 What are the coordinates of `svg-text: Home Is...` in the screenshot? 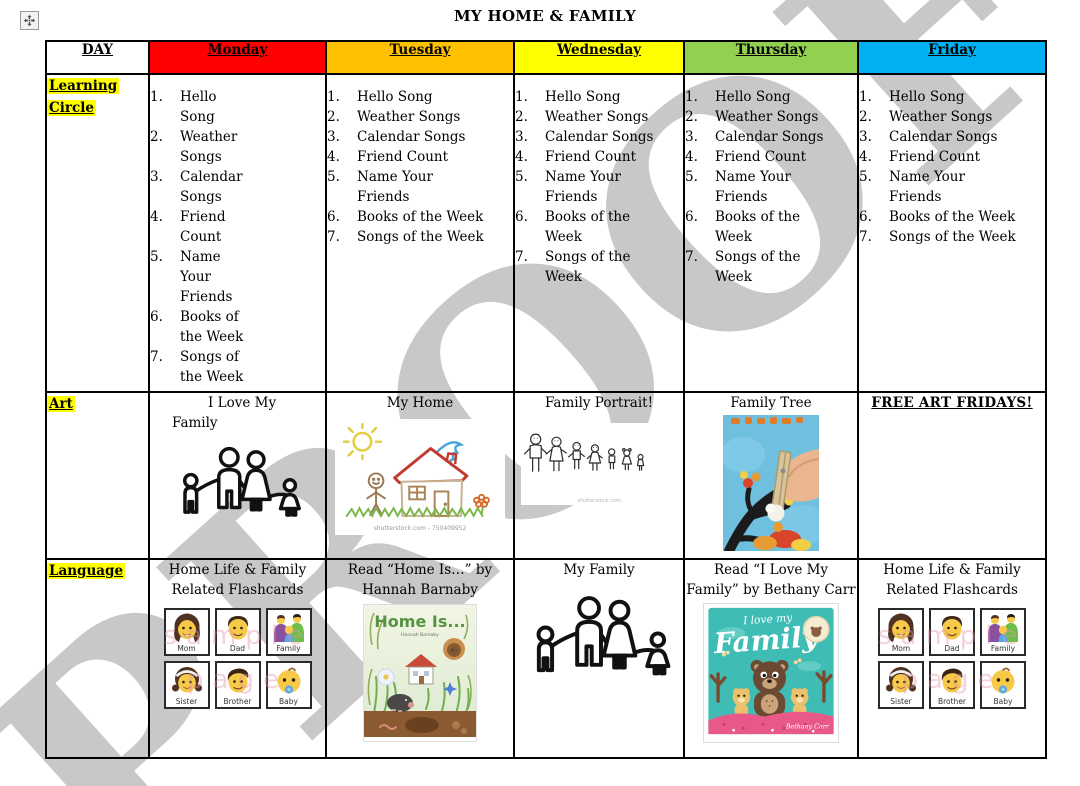 It's located at (419, 621).